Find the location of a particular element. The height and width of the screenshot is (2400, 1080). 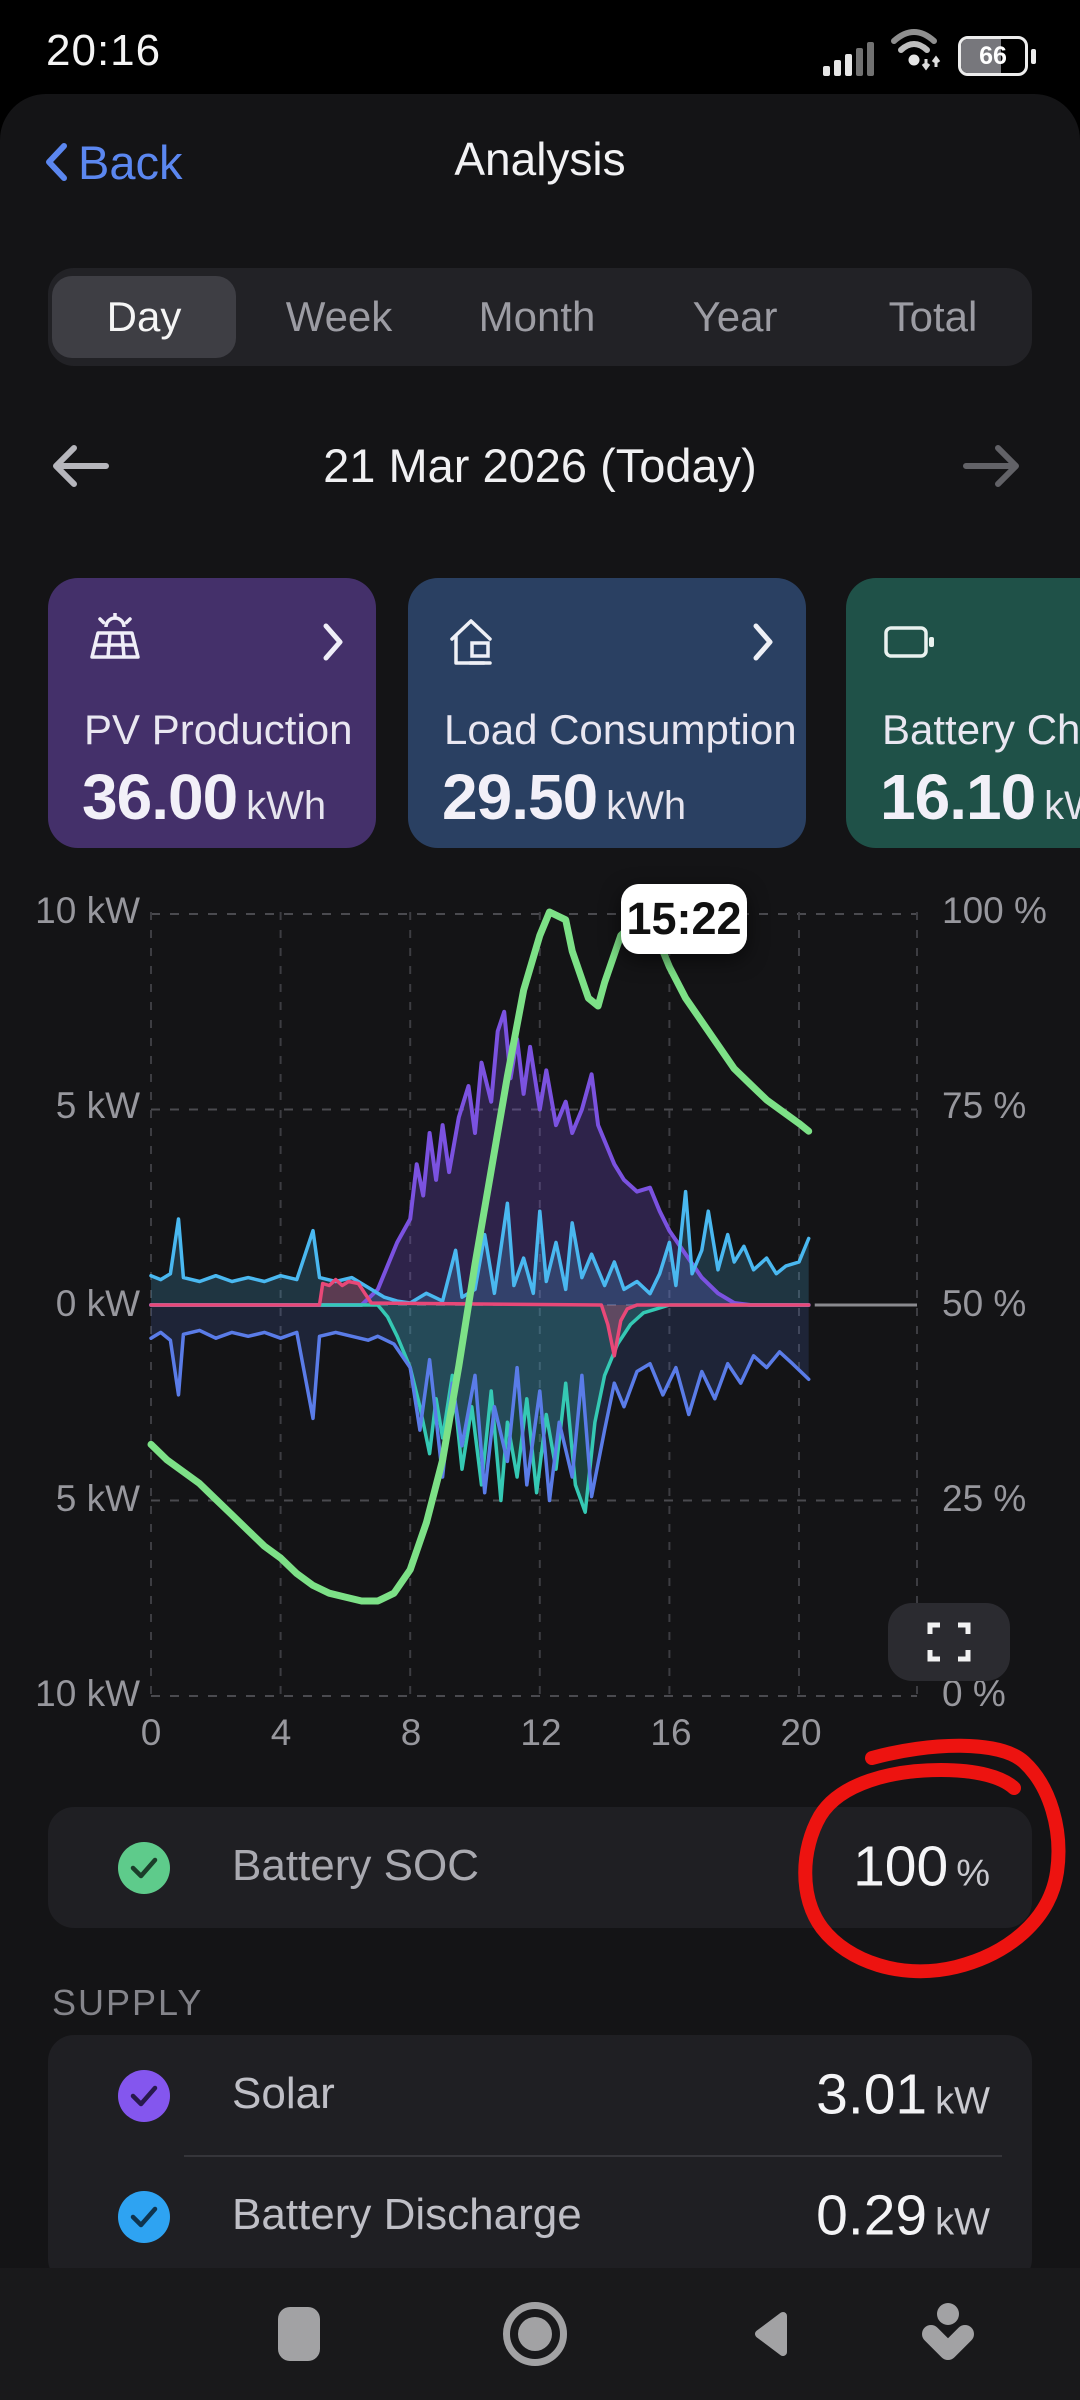

home-circle-icon is located at coordinates (535, 2334).